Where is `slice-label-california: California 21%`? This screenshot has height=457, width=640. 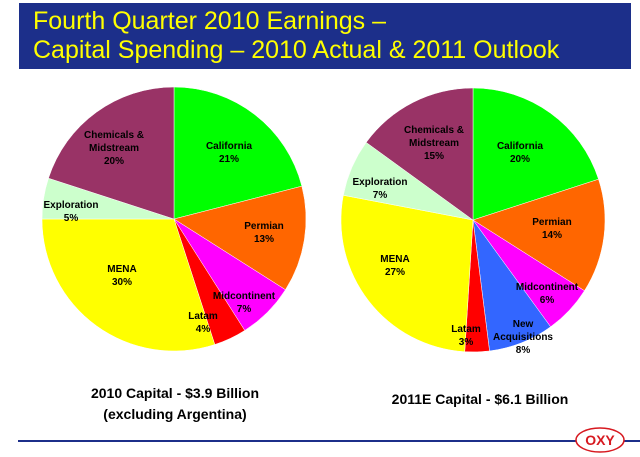
slice-label-california: California 21% is located at coordinates (229, 153).